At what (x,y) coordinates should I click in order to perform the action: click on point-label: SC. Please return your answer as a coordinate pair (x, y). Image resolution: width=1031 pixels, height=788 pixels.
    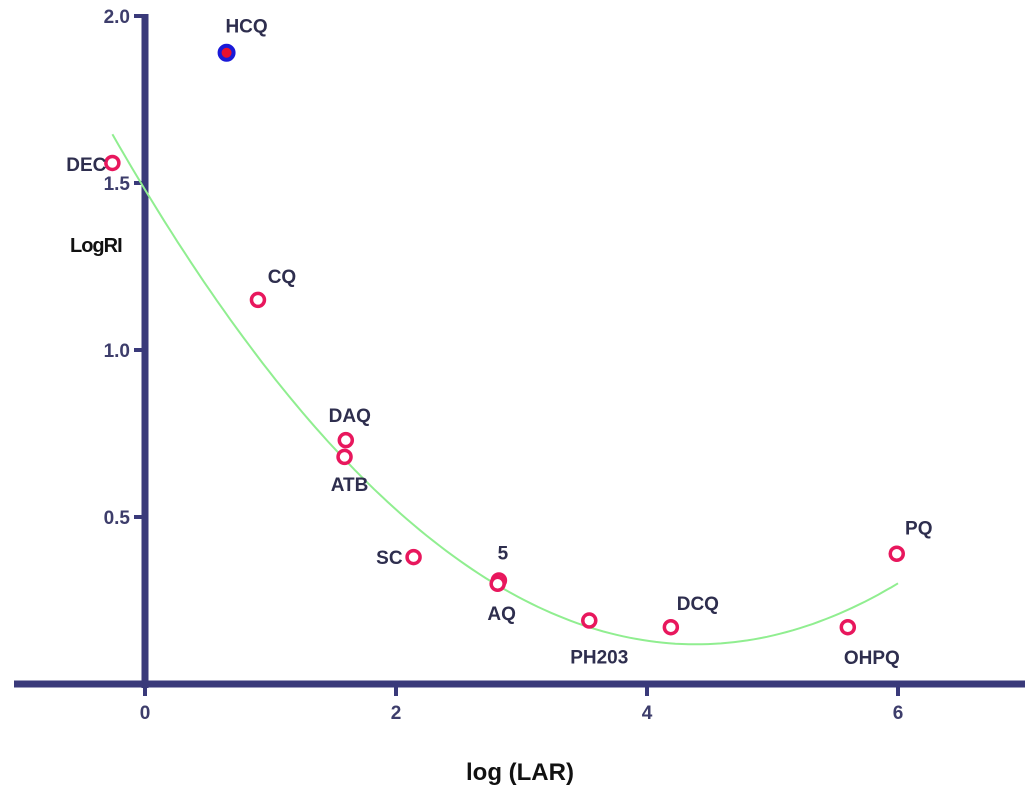
    Looking at the image, I should click on (389, 558).